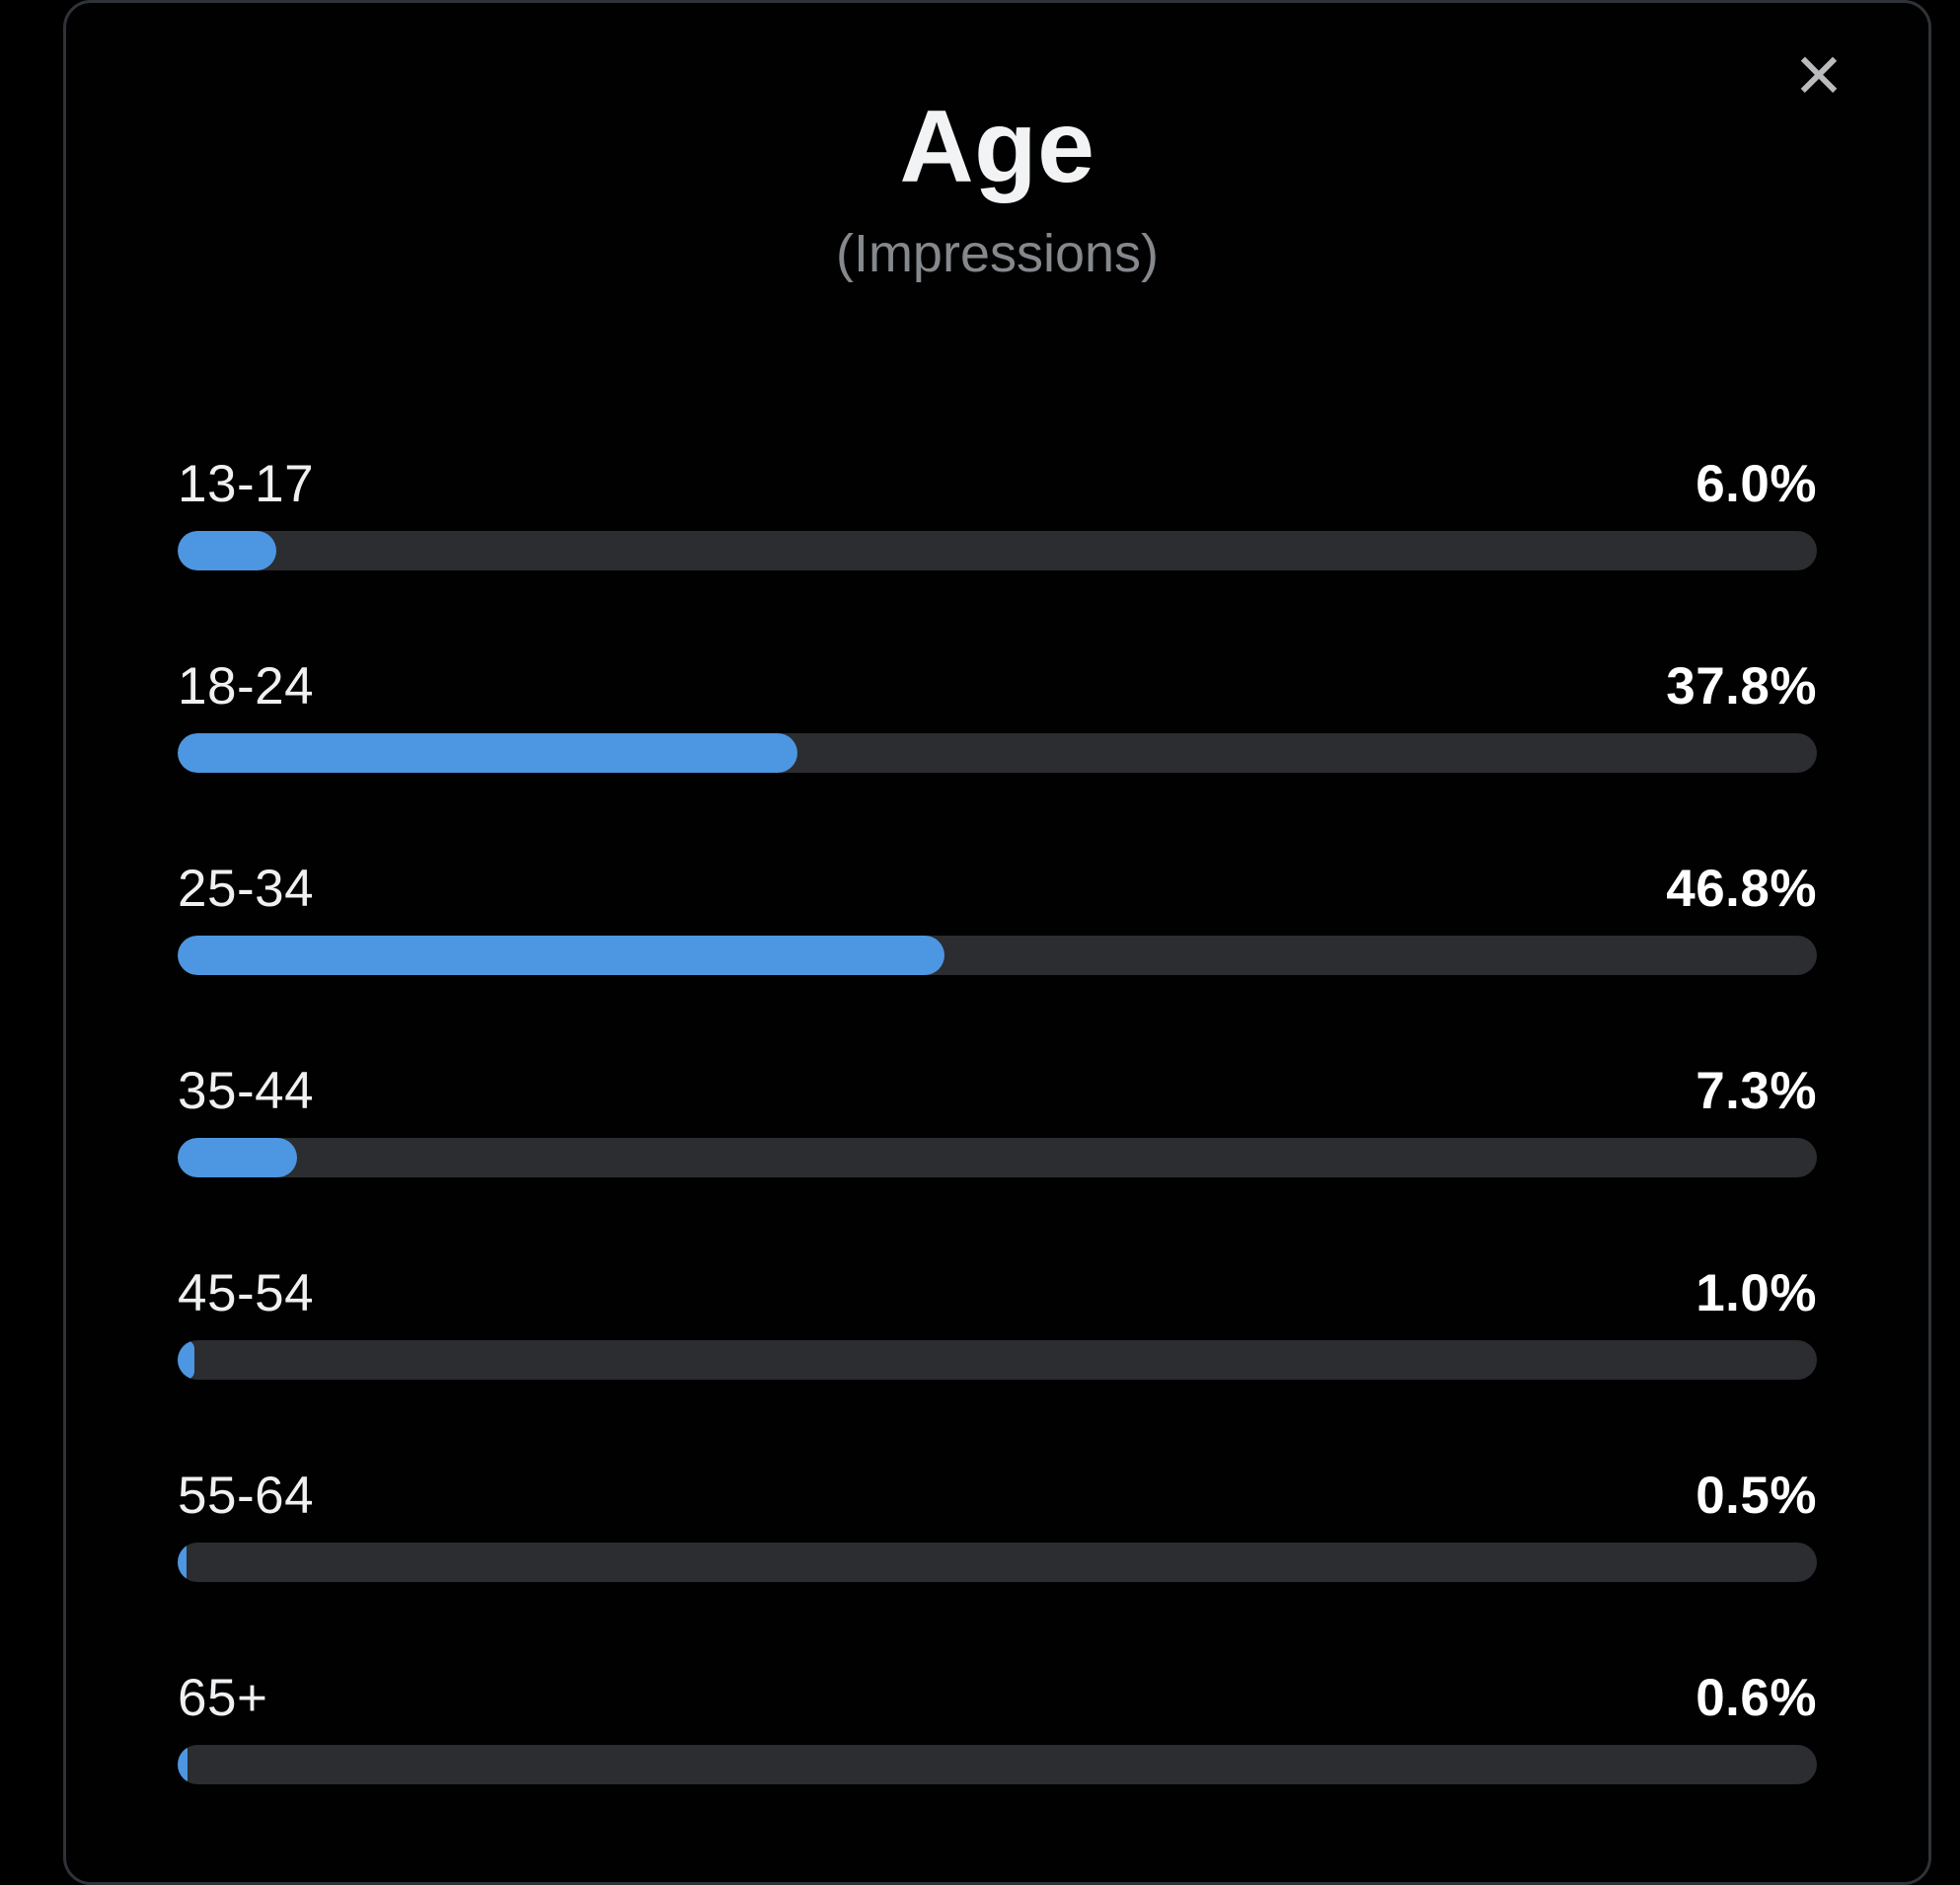  What do you see at coordinates (997, 1322) in the screenshot?
I see `bar-row-45-54: 45-54 1.0%` at bounding box center [997, 1322].